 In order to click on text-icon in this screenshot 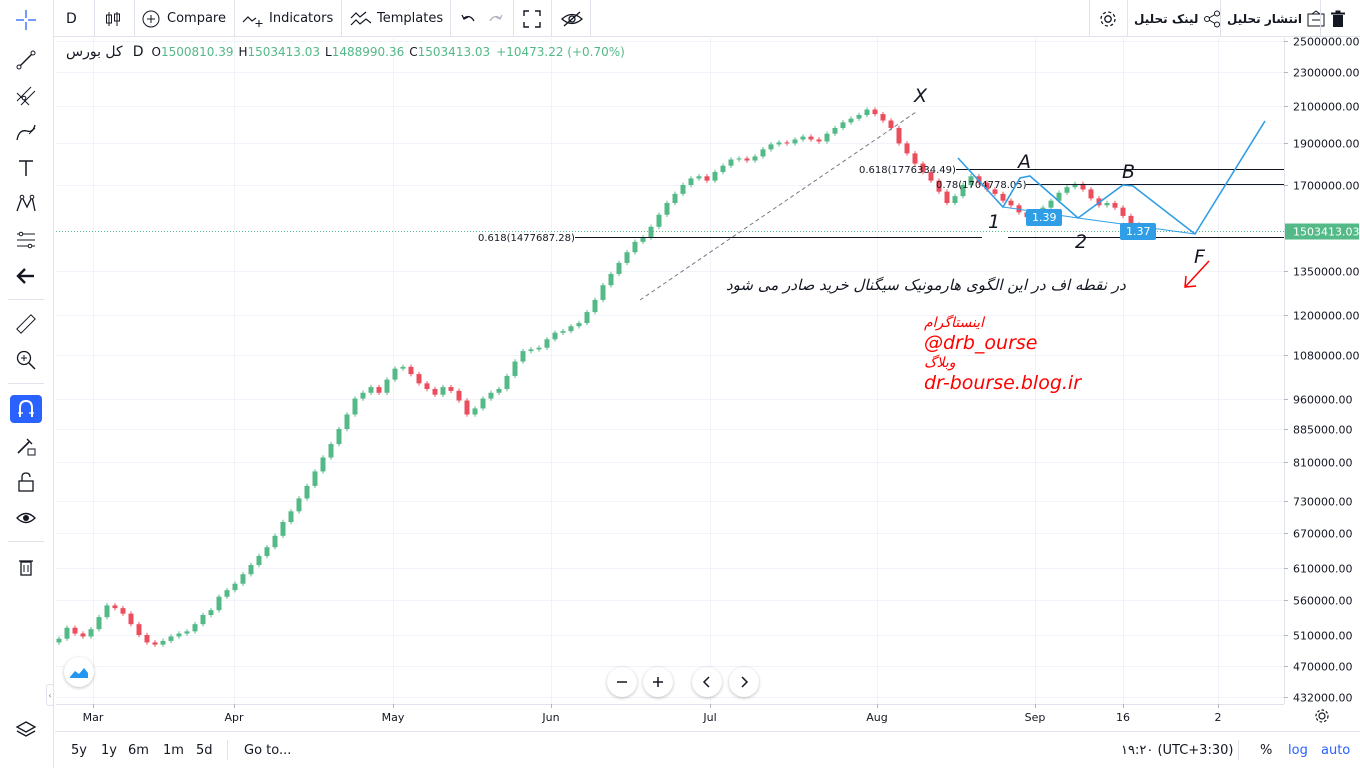, I will do `click(26, 168)`.